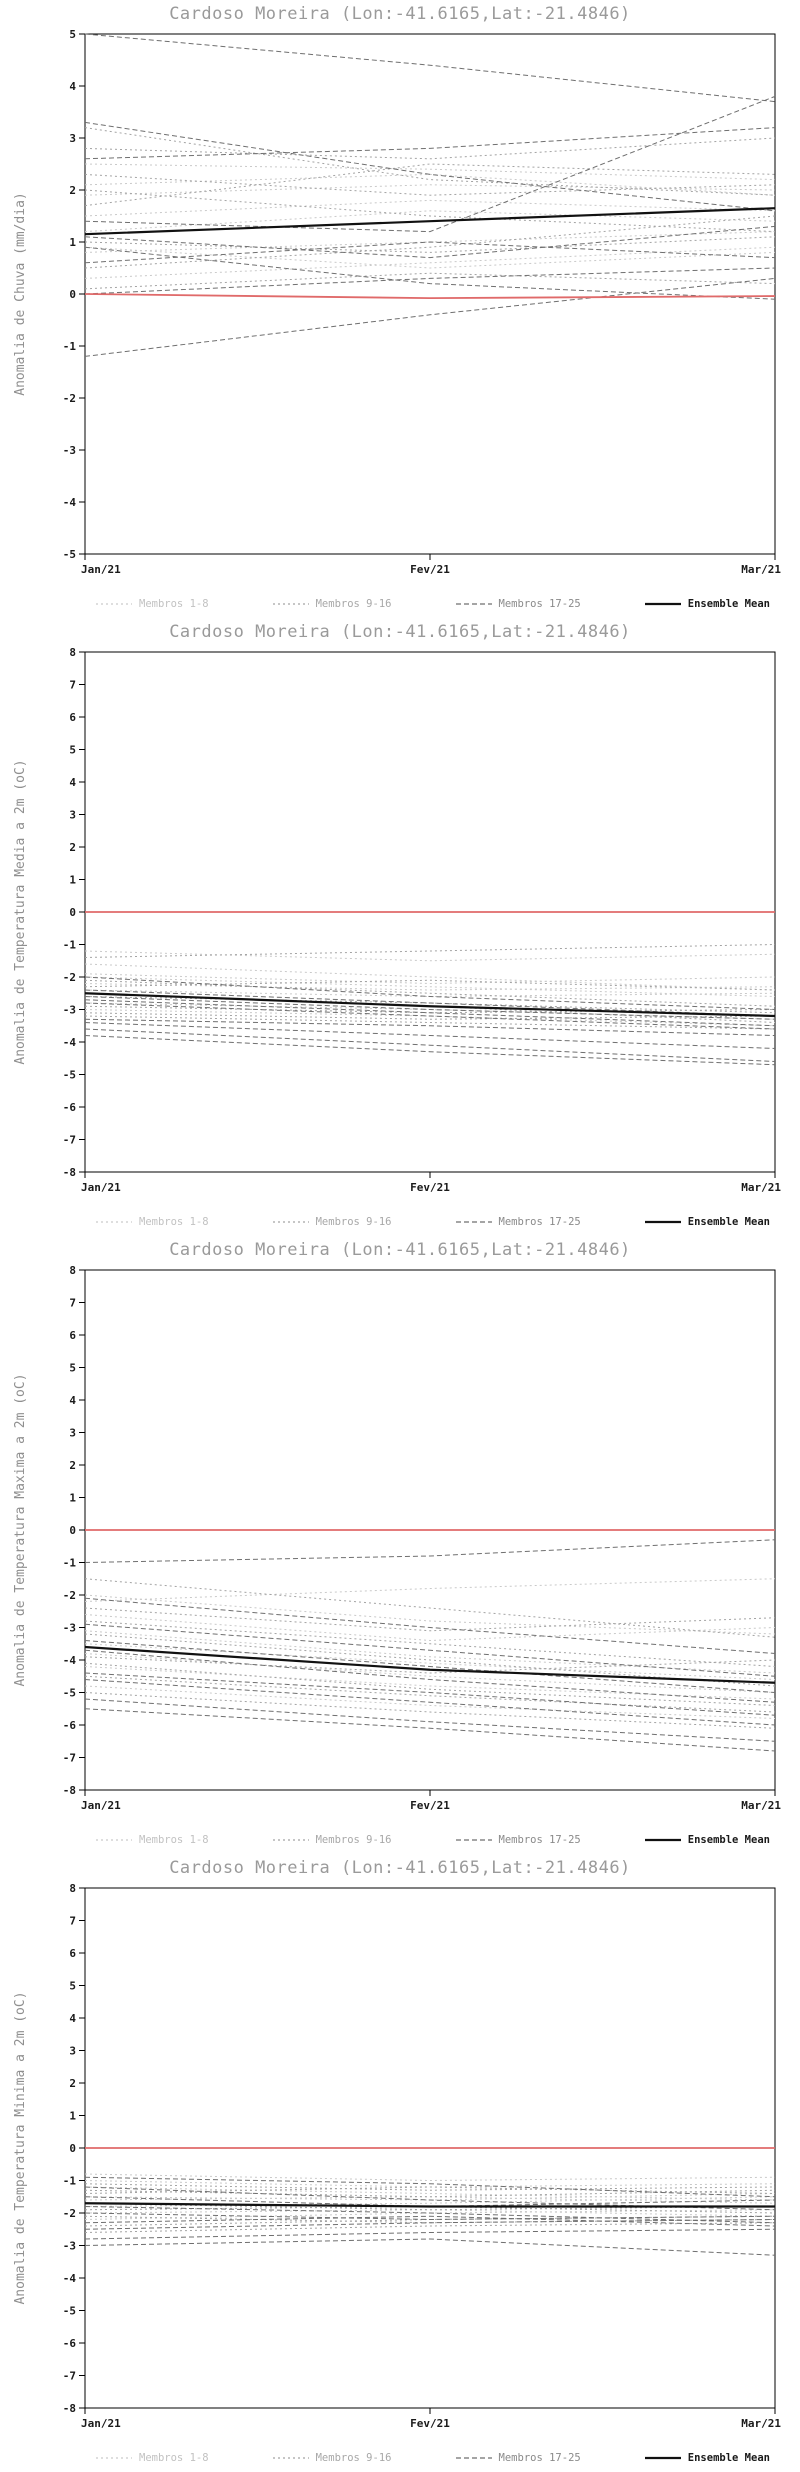 Image resolution: width=800 pixels, height=2472 pixels. I want to click on legend-label: Membros 17-25, so click(539, 1840).